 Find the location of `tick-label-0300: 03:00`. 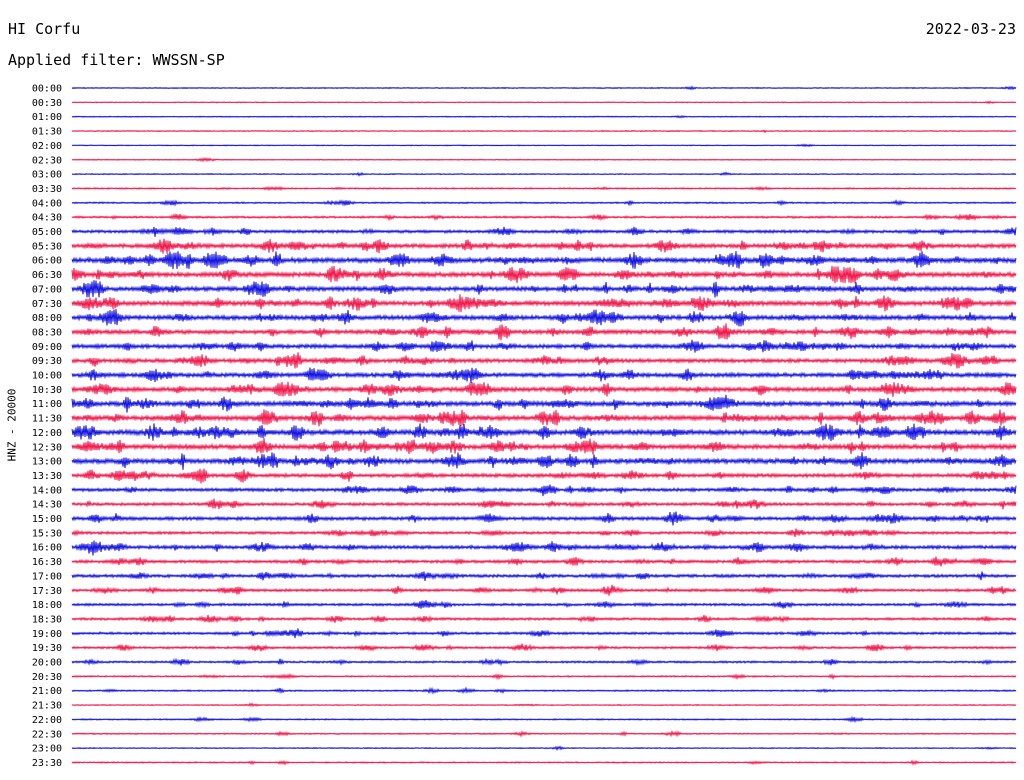

tick-label-0300: 03:00 is located at coordinates (47, 175).